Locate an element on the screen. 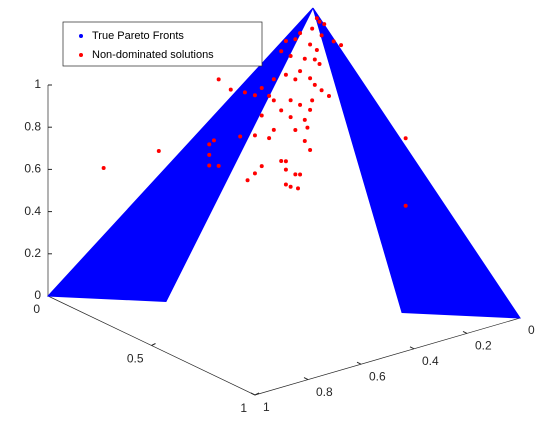  x-tick-label: 0 is located at coordinates (36, 309).